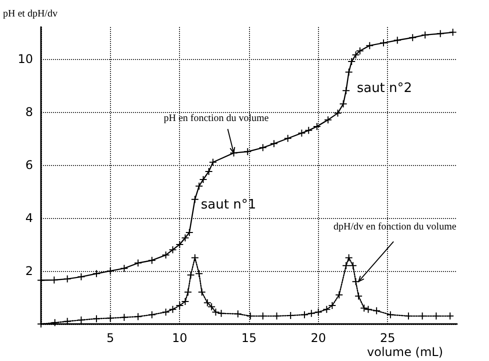  What do you see at coordinates (217, 118) in the screenshot?
I see `annotation: pH en fonction du volume` at bounding box center [217, 118].